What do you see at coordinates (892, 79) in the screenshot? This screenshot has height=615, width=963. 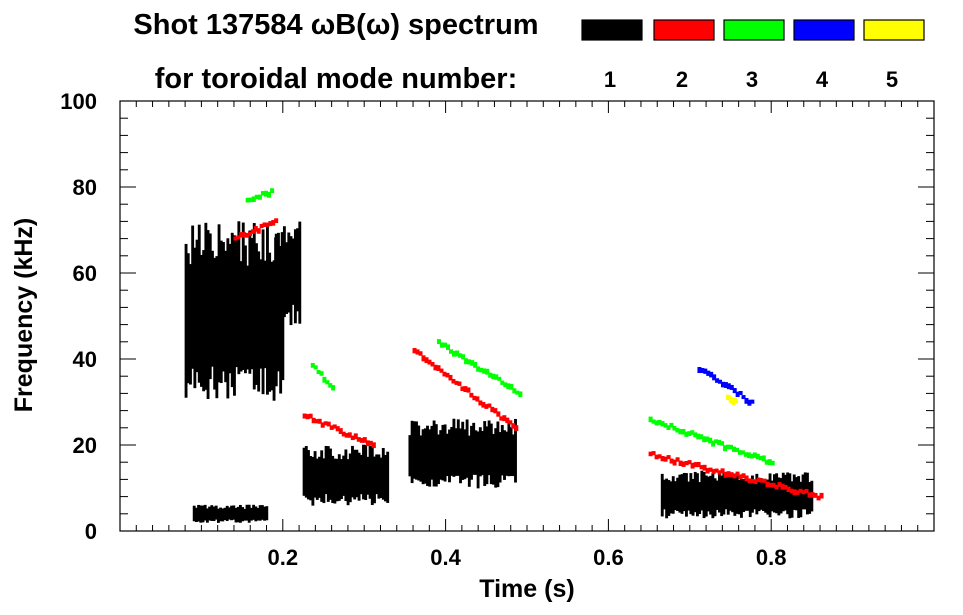 I see `legend-label-5: 5` at bounding box center [892, 79].